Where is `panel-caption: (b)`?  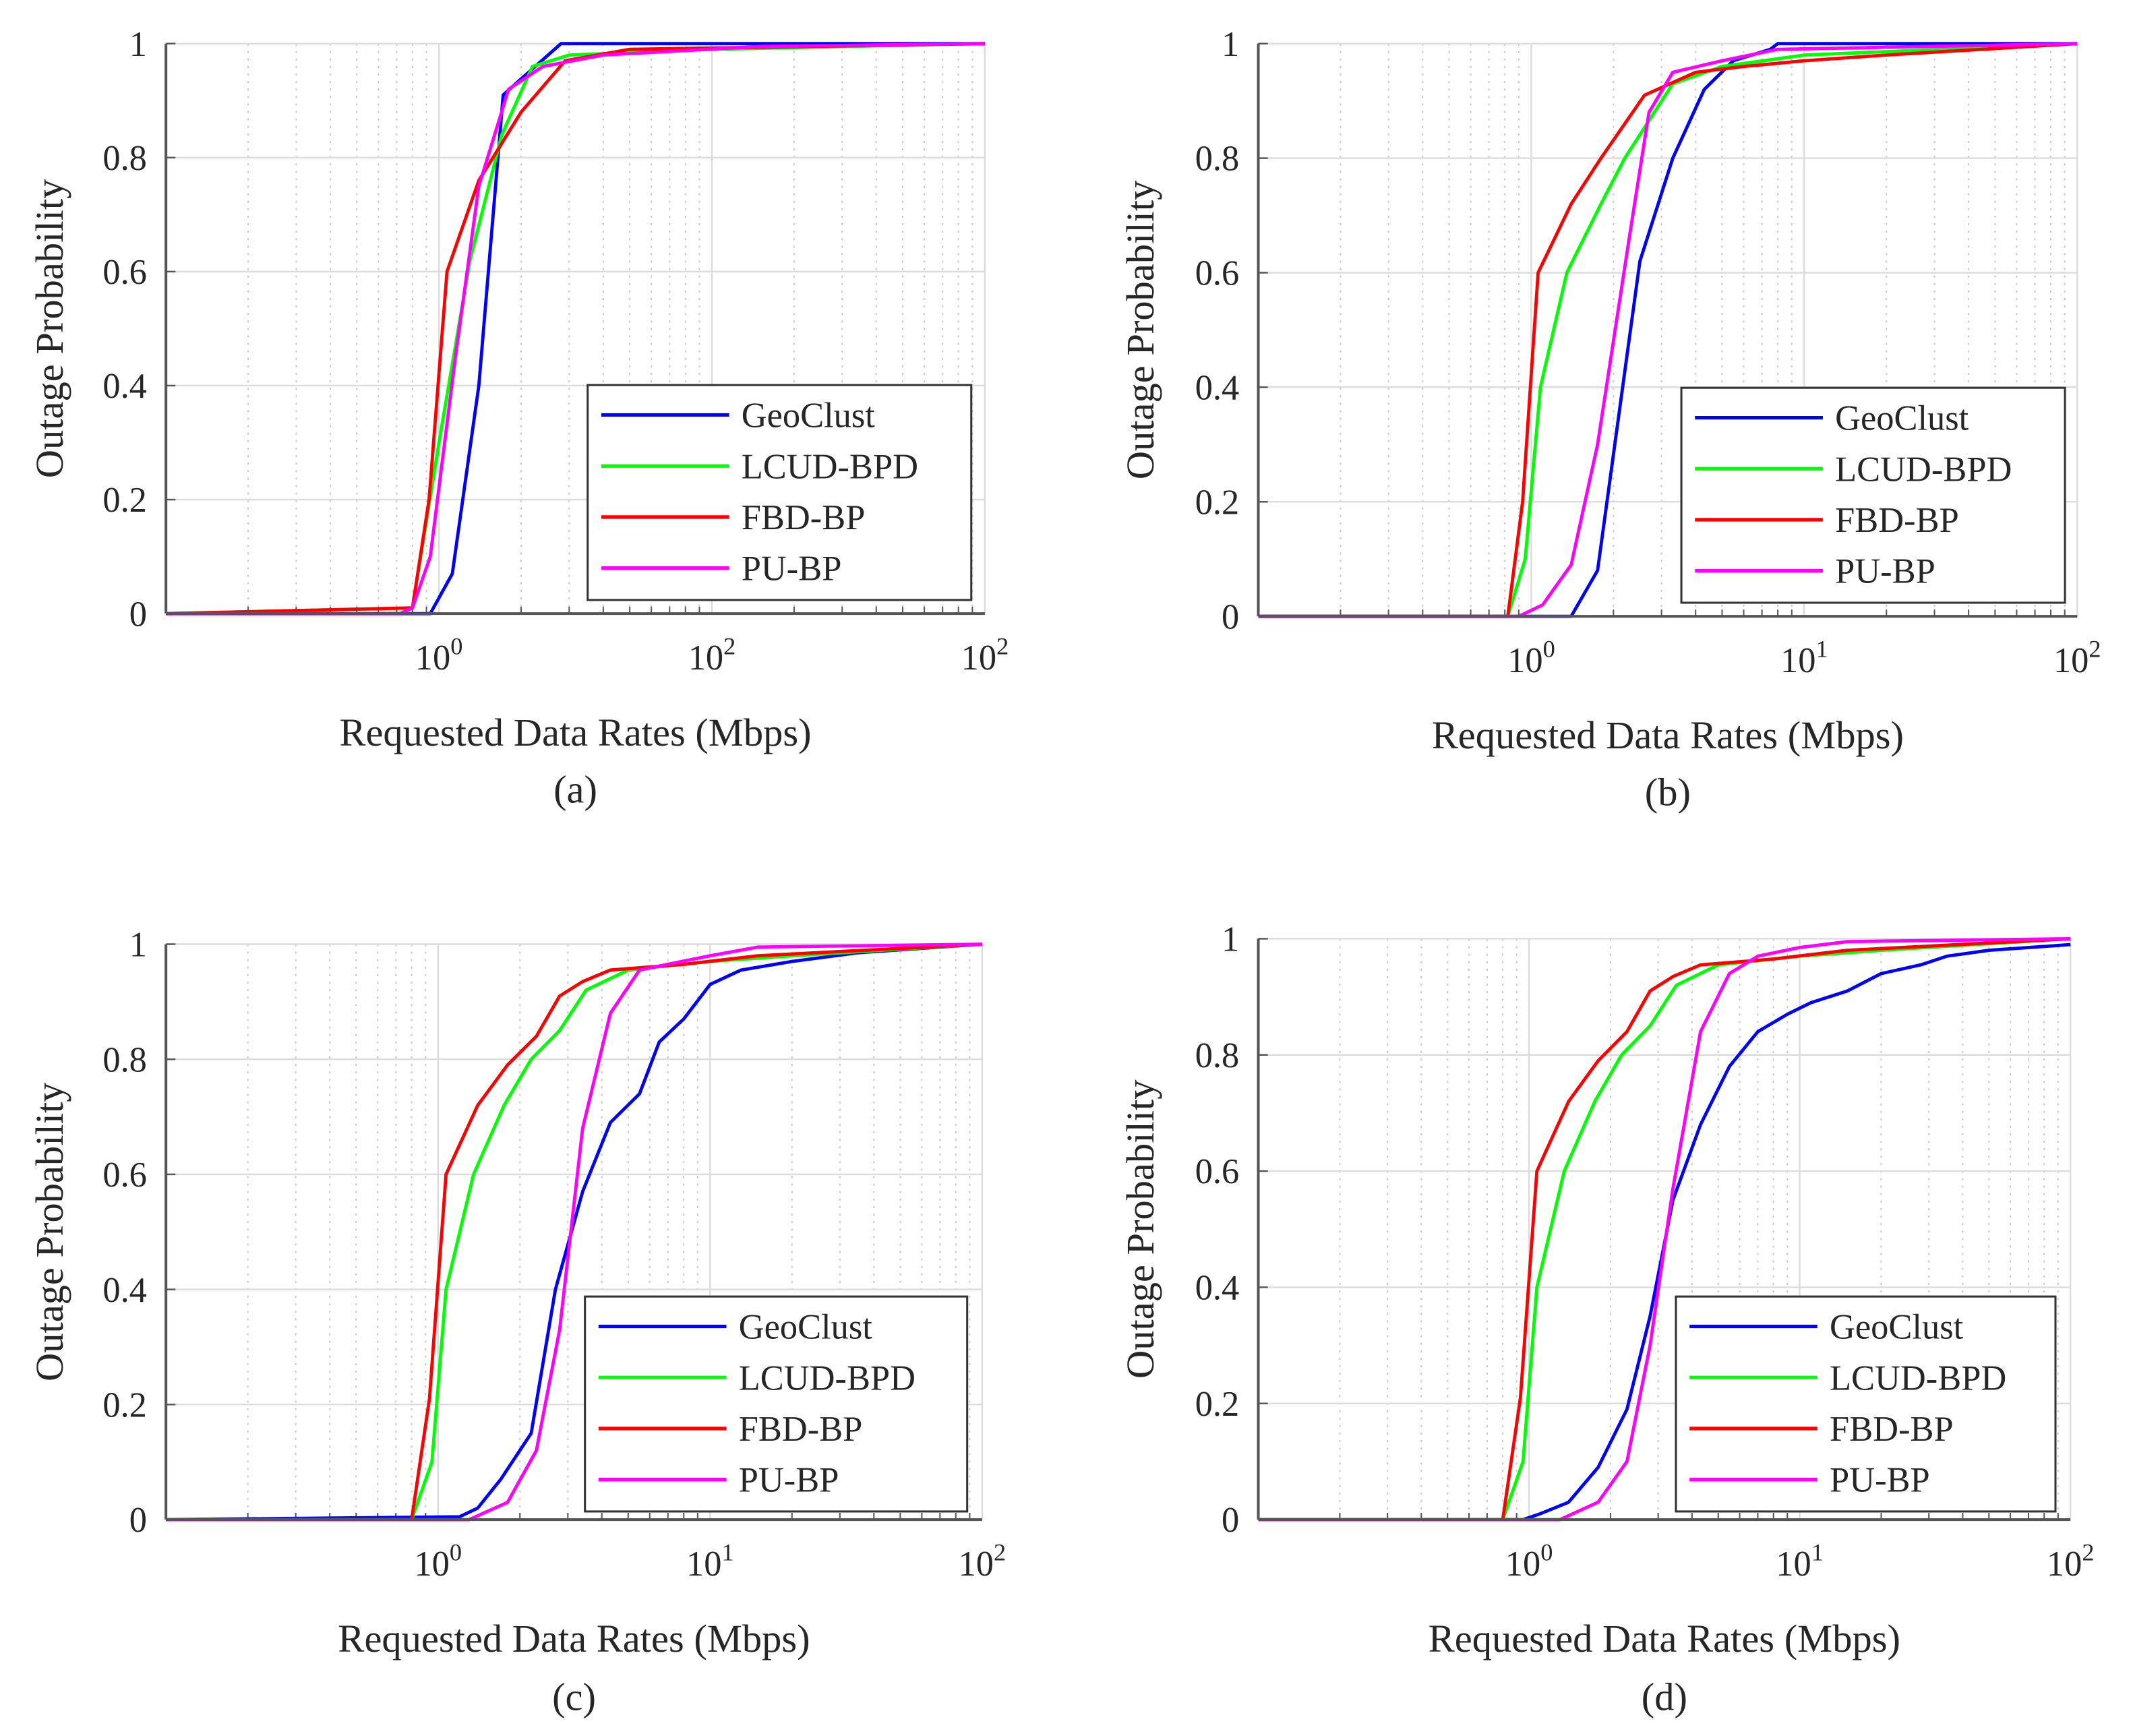 panel-caption: (b) is located at coordinates (1668, 792).